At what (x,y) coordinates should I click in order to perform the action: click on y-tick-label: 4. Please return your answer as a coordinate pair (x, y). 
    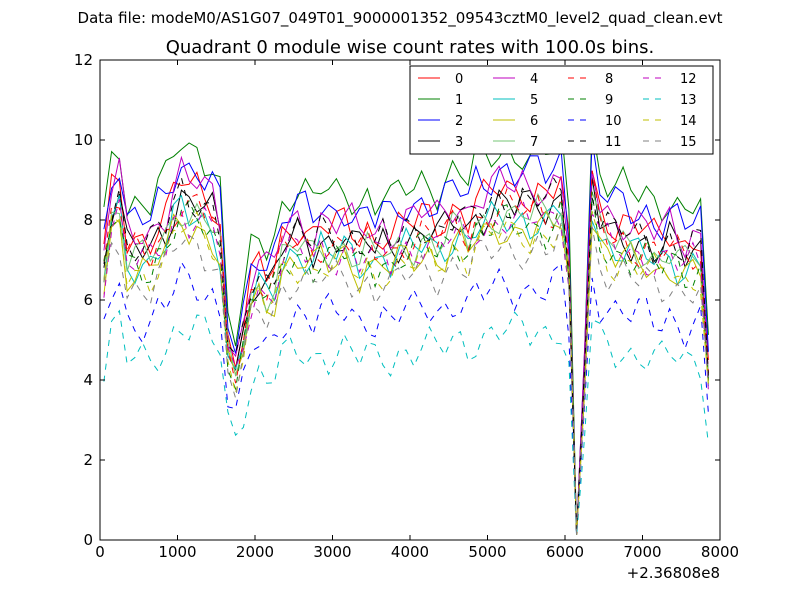
    Looking at the image, I should click on (88, 380).